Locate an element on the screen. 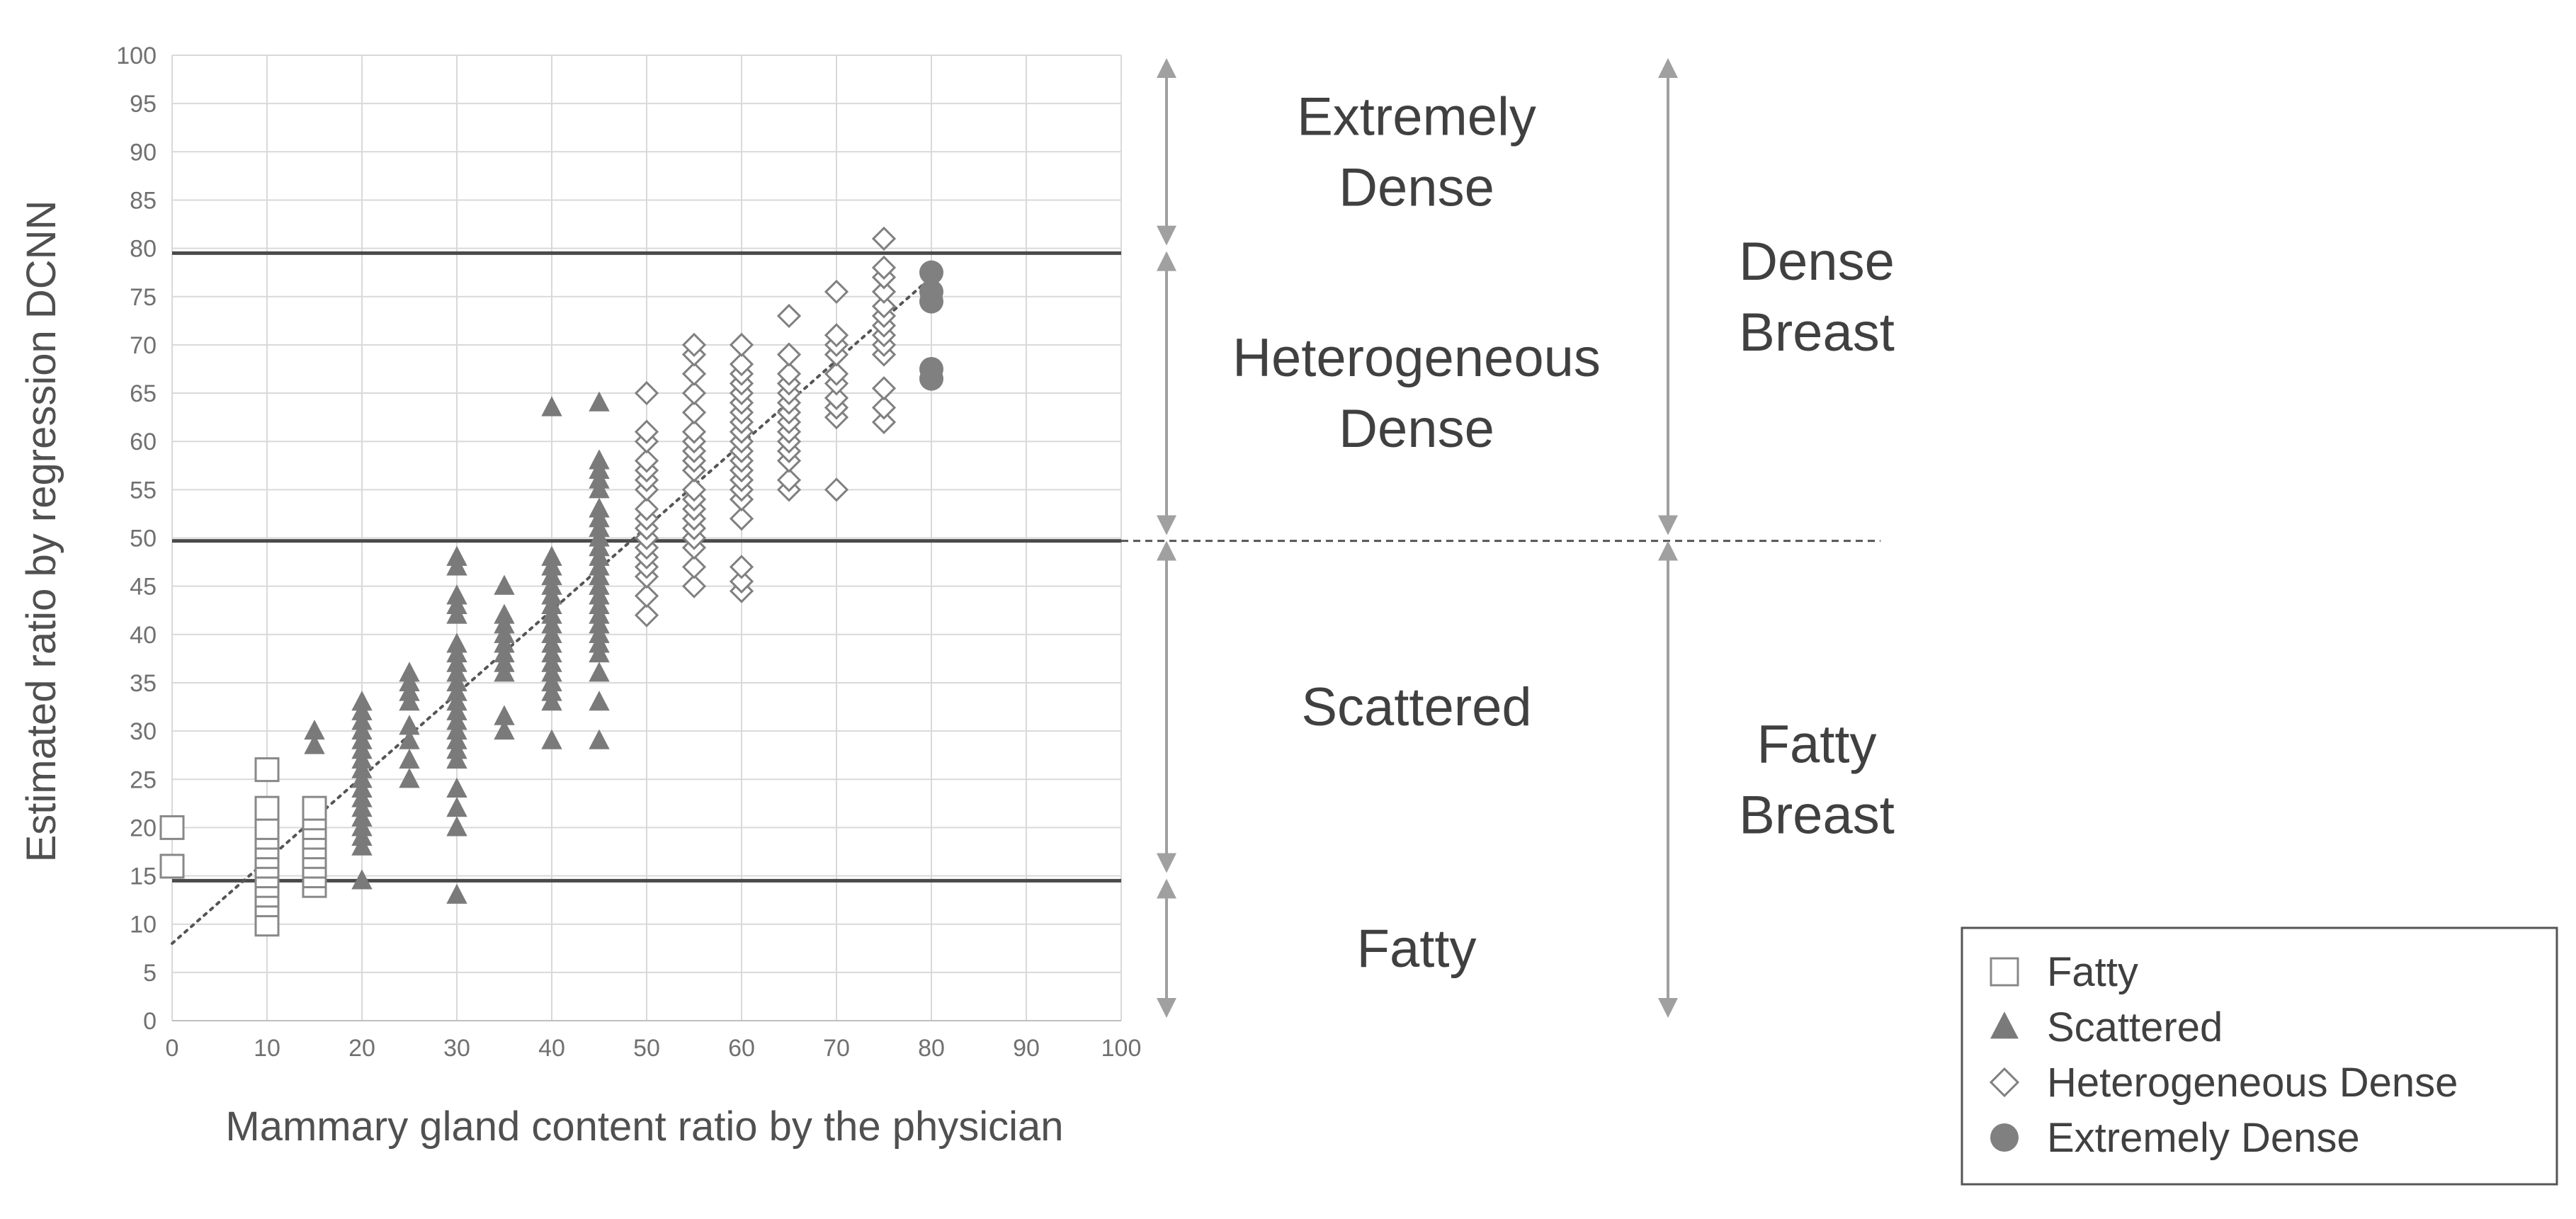 The height and width of the screenshot is (1219, 2576). y-tick-label: 20 is located at coordinates (143, 828).